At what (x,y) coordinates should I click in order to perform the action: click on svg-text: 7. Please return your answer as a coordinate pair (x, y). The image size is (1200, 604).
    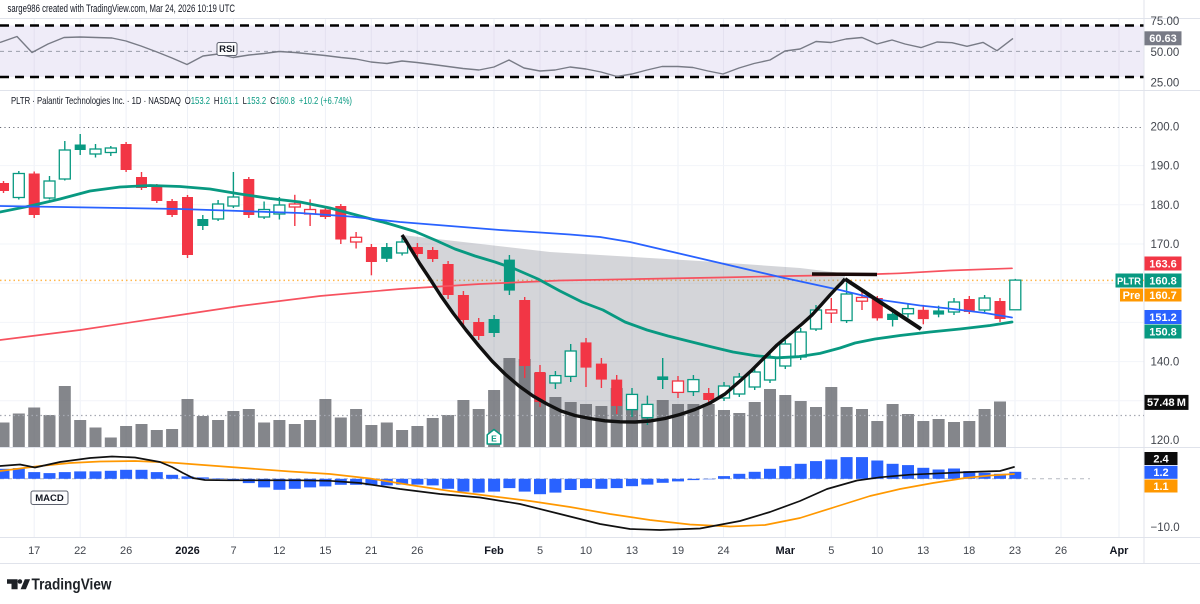
    Looking at the image, I should click on (233, 551).